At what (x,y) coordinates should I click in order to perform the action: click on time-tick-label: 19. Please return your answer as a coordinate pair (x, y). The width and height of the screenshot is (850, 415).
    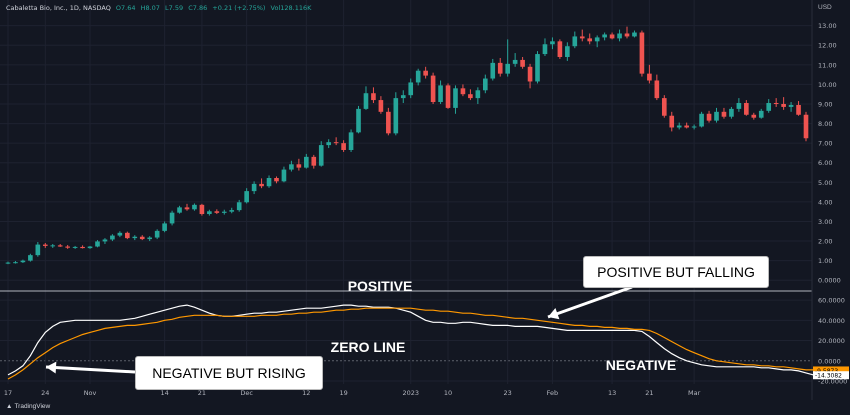
    Looking at the image, I should click on (343, 393).